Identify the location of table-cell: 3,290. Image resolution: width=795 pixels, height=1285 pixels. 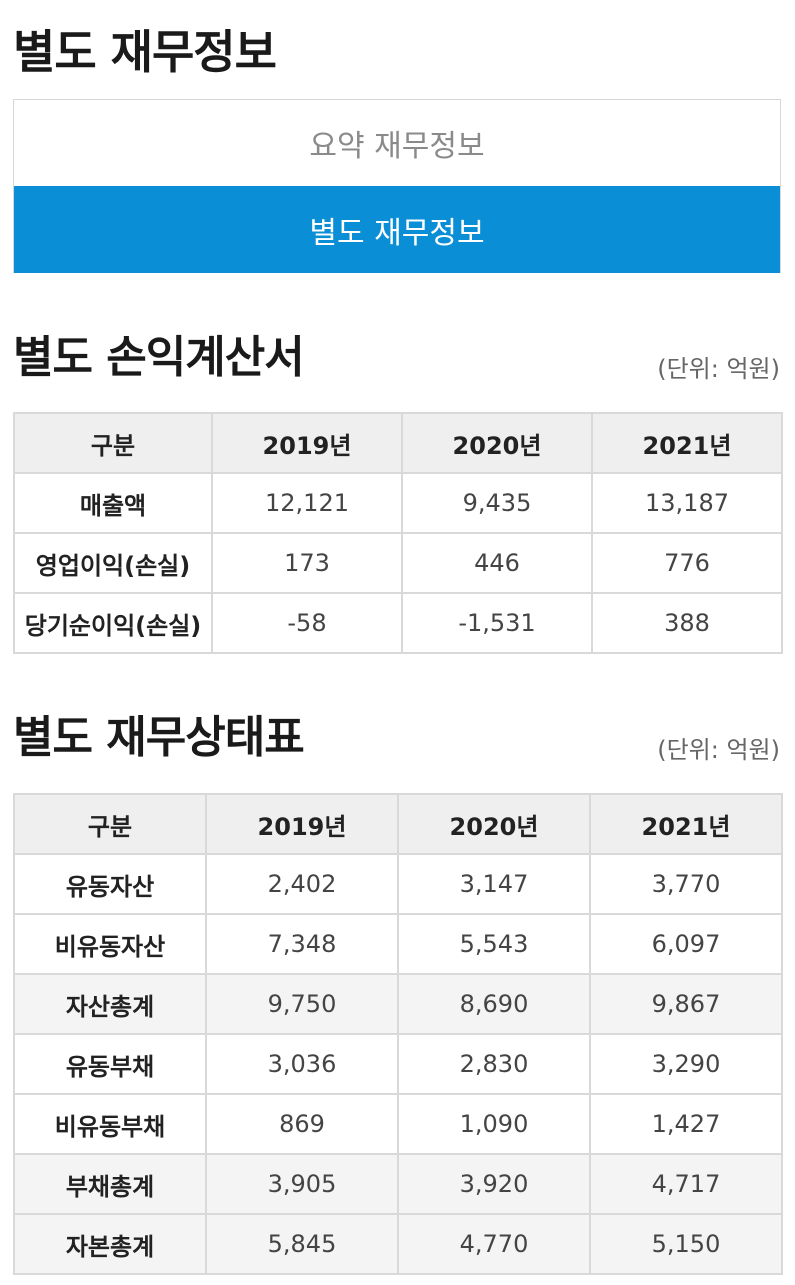
(686, 1064).